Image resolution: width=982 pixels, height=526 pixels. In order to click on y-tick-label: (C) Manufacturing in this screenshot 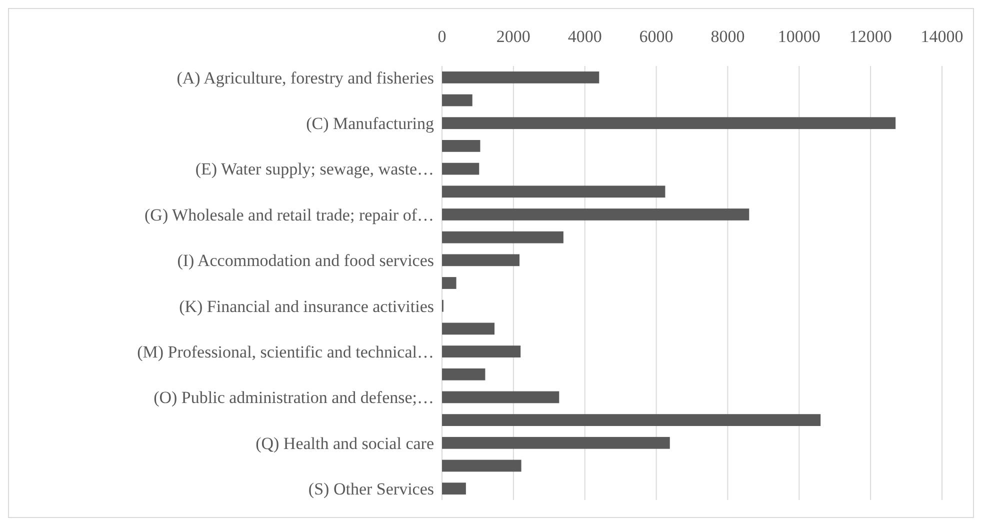, I will do `click(370, 124)`.